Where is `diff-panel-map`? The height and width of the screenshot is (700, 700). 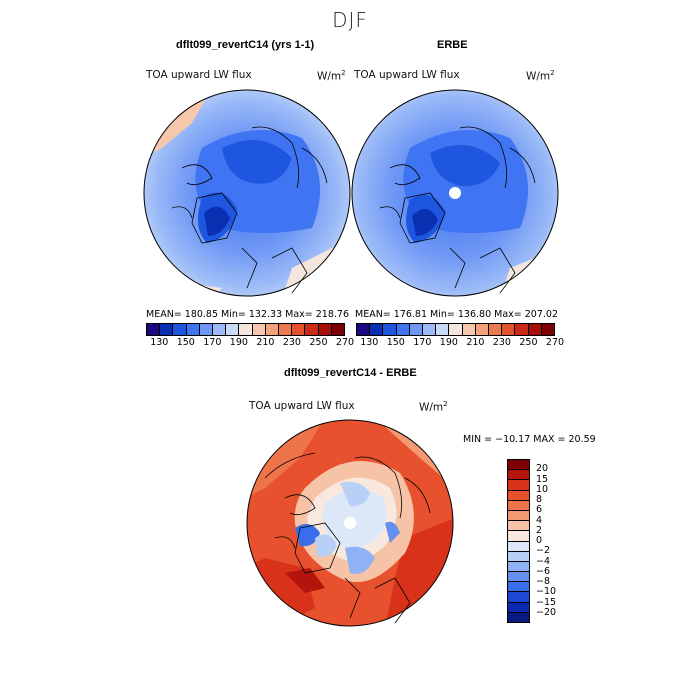
diff-panel-map is located at coordinates (350, 523).